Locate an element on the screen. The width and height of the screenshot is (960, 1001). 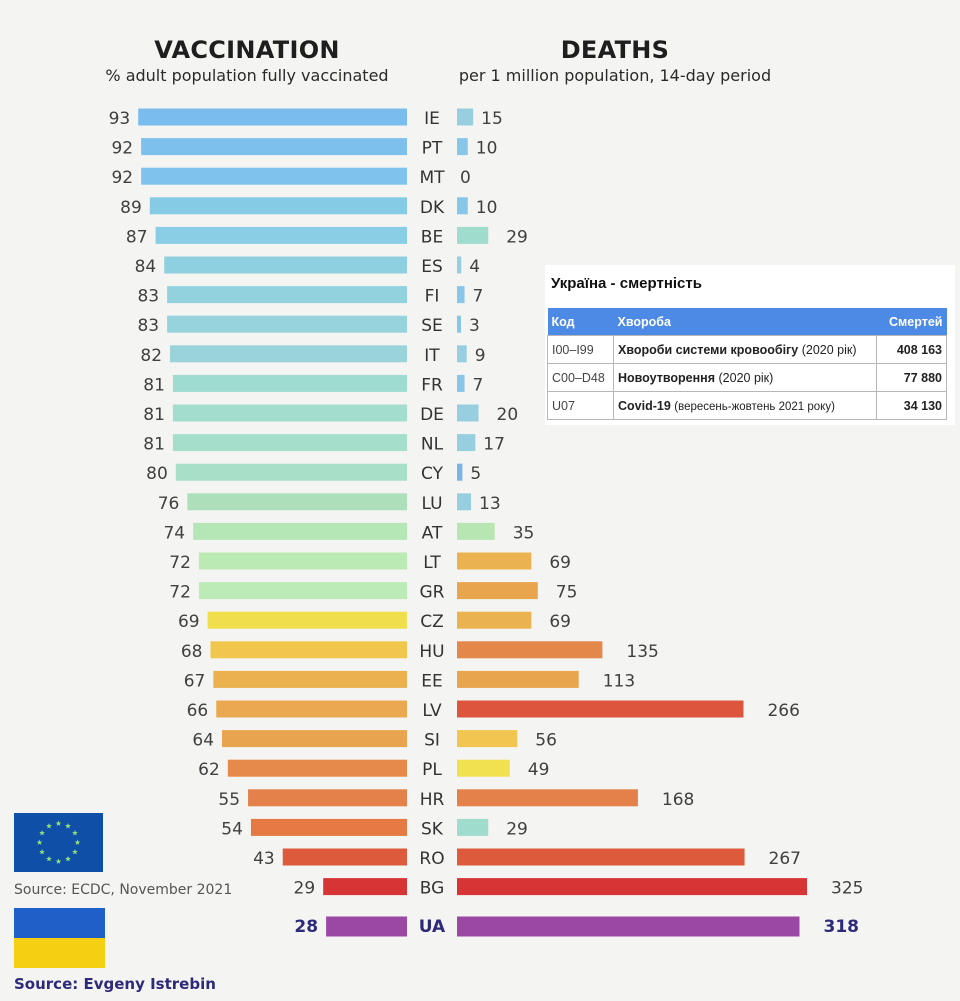
country-label: UA is located at coordinates (432, 927).